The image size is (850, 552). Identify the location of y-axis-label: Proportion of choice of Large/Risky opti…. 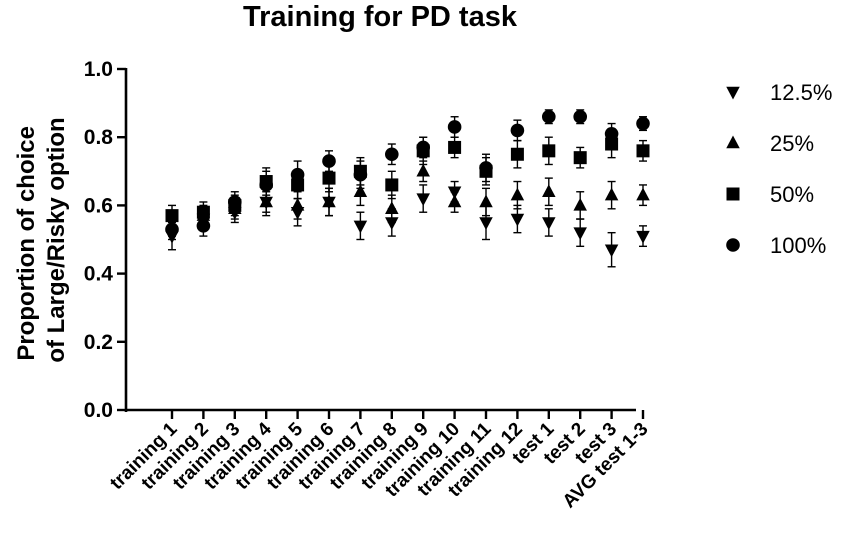
(41, 239).